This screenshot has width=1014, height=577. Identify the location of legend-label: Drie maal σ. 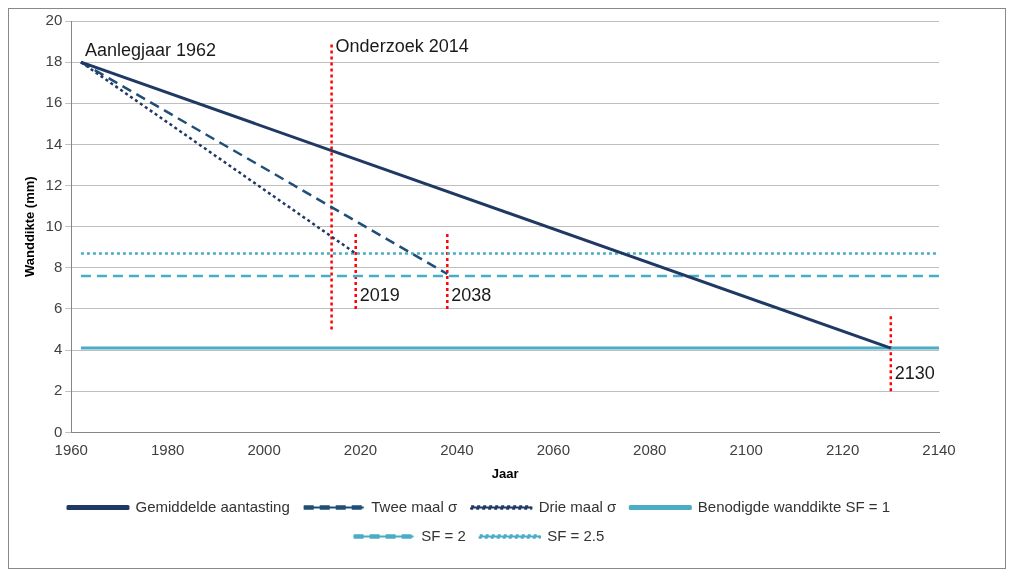
(578, 506).